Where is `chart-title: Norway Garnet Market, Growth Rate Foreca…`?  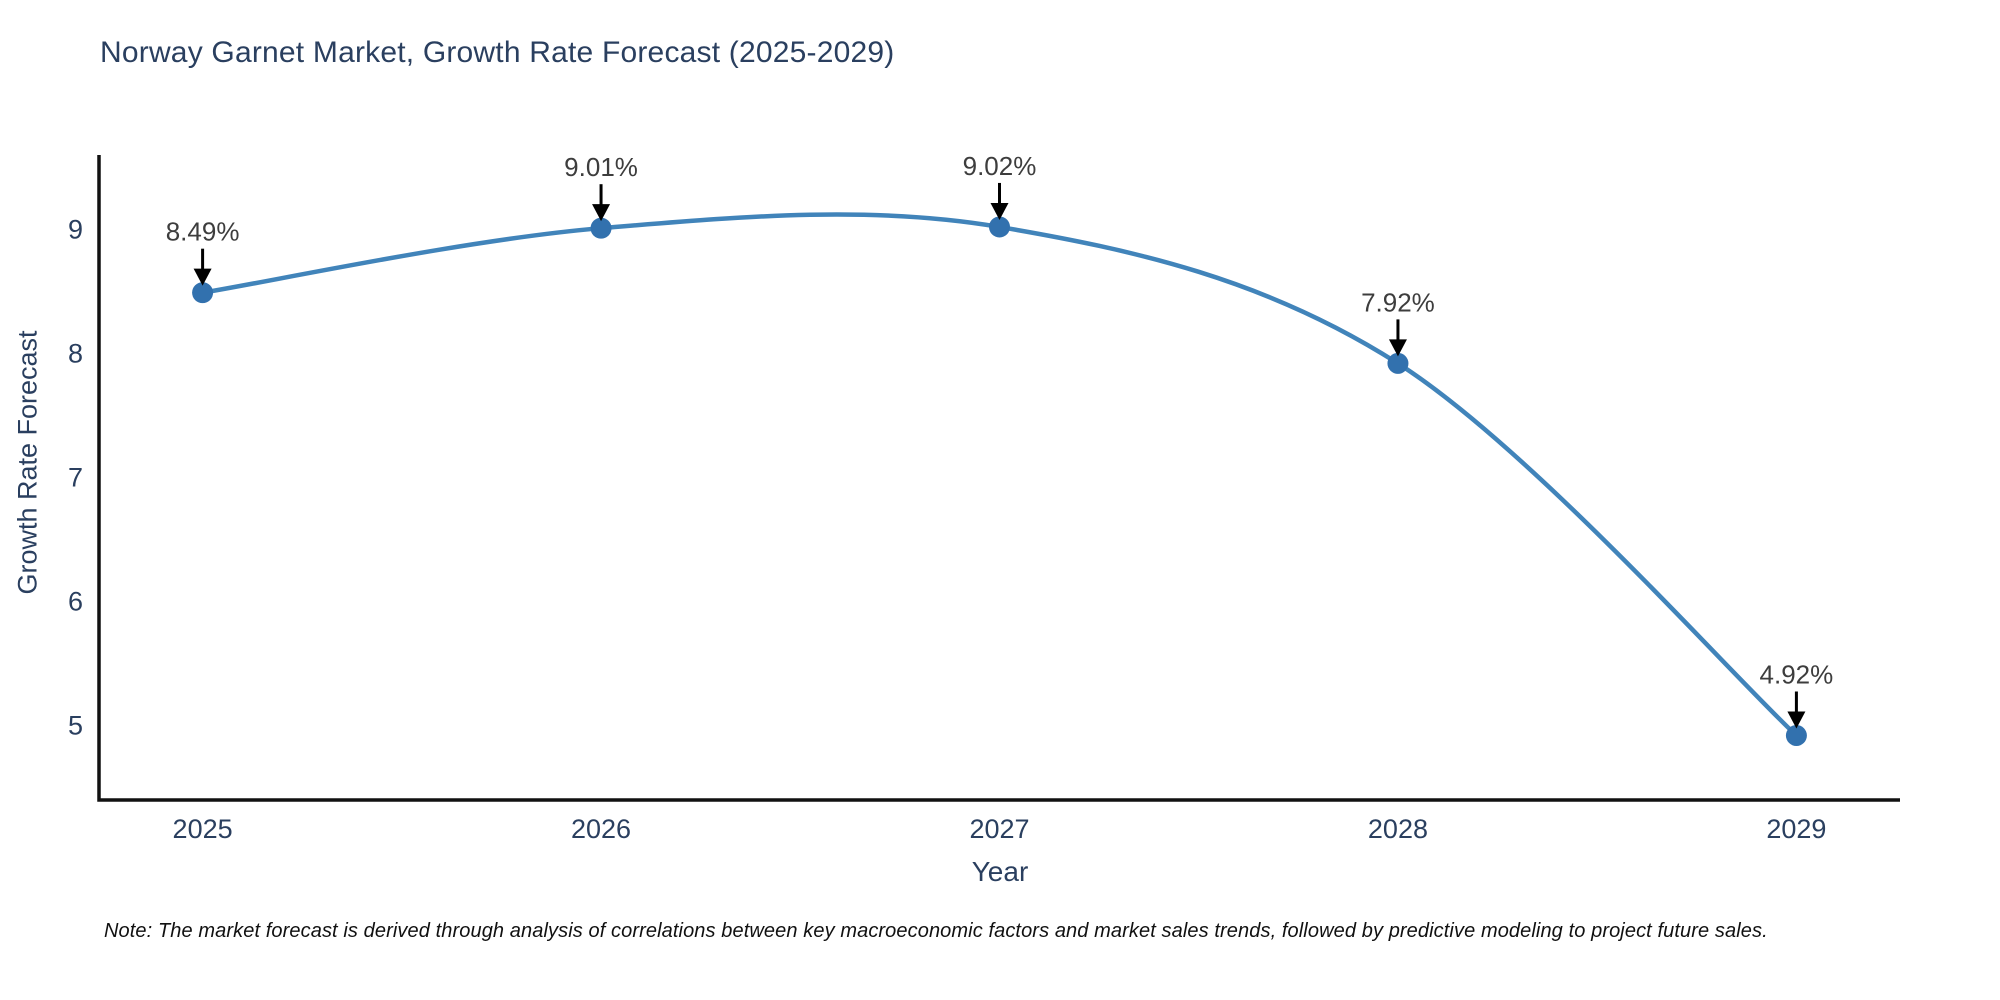
chart-title: Norway Garnet Market, Growth Rate Foreca… is located at coordinates (497, 52).